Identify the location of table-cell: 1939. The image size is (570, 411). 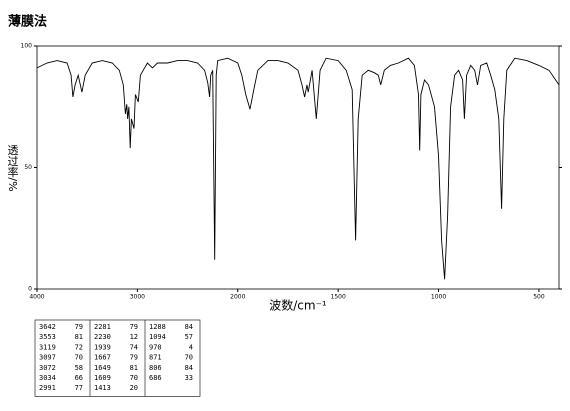
(102, 347).